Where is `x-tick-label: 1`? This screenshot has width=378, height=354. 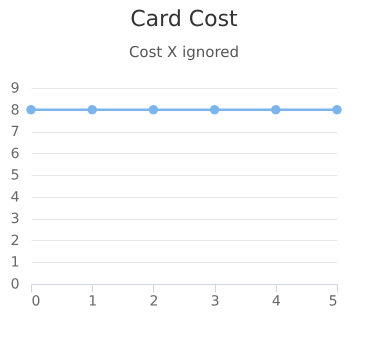 x-tick-label: 1 is located at coordinates (93, 302).